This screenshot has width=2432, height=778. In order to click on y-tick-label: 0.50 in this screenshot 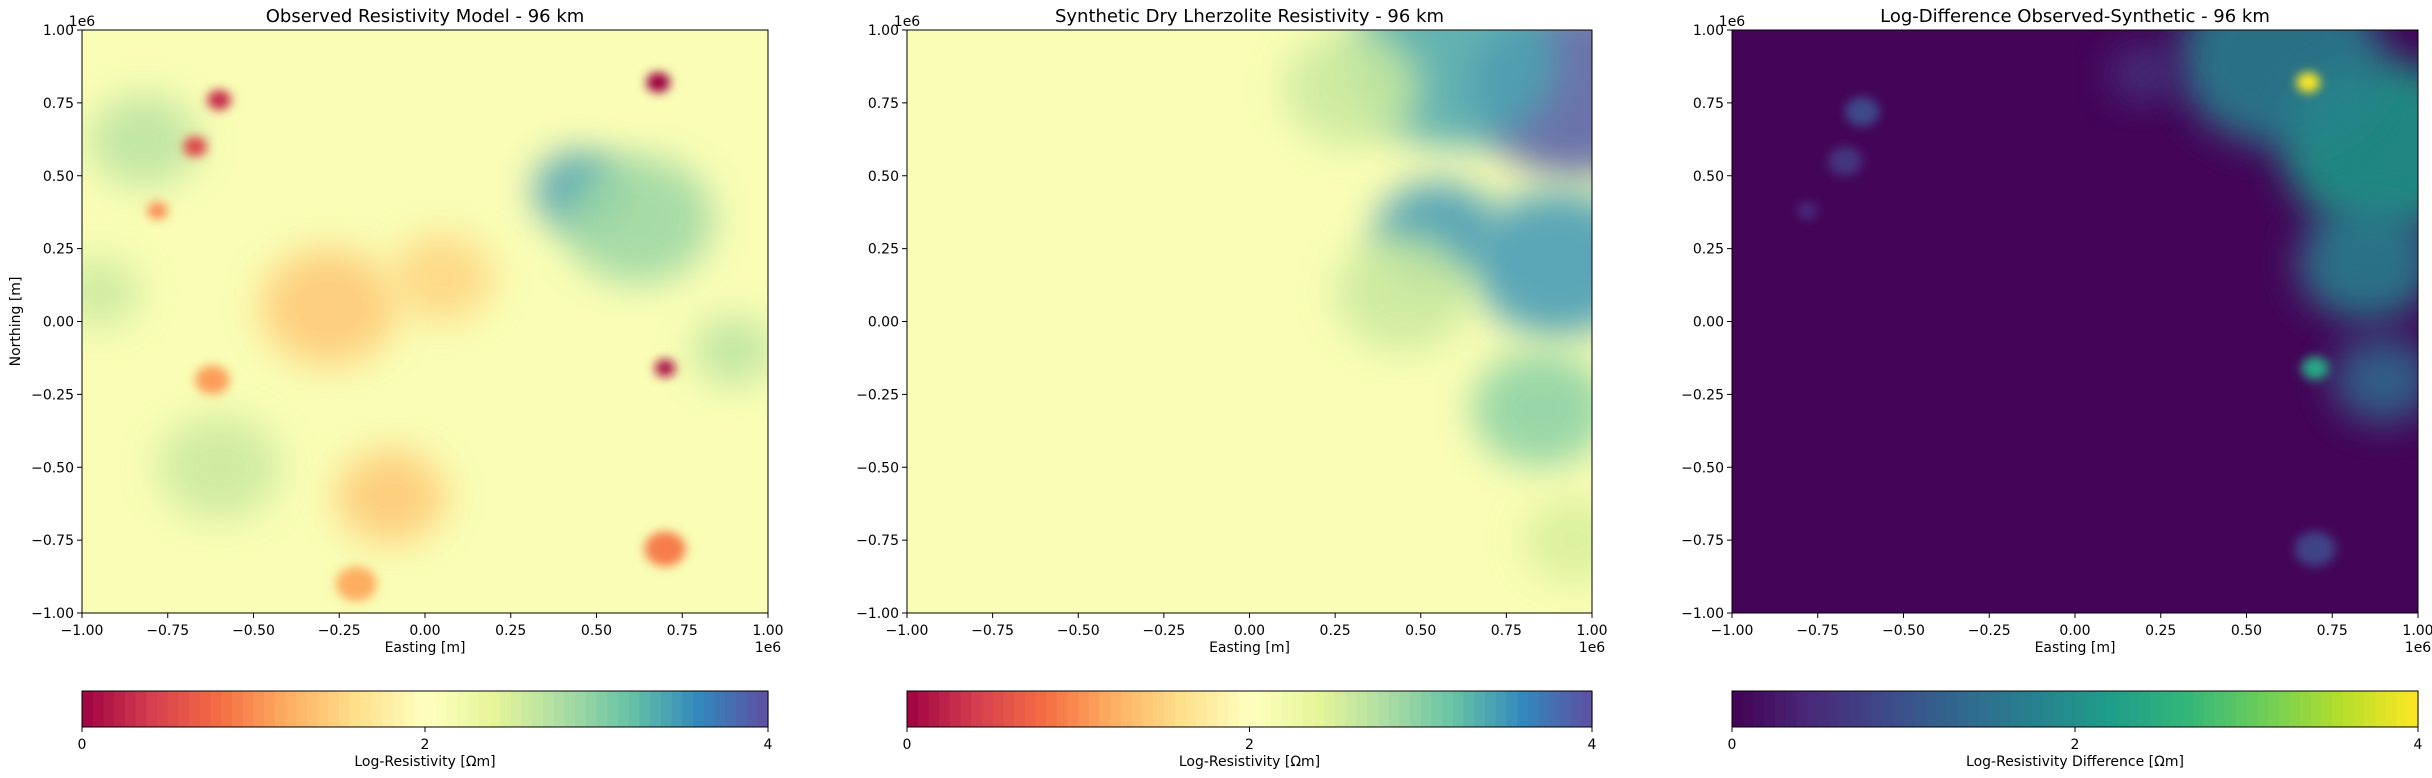, I will do `click(883, 177)`.